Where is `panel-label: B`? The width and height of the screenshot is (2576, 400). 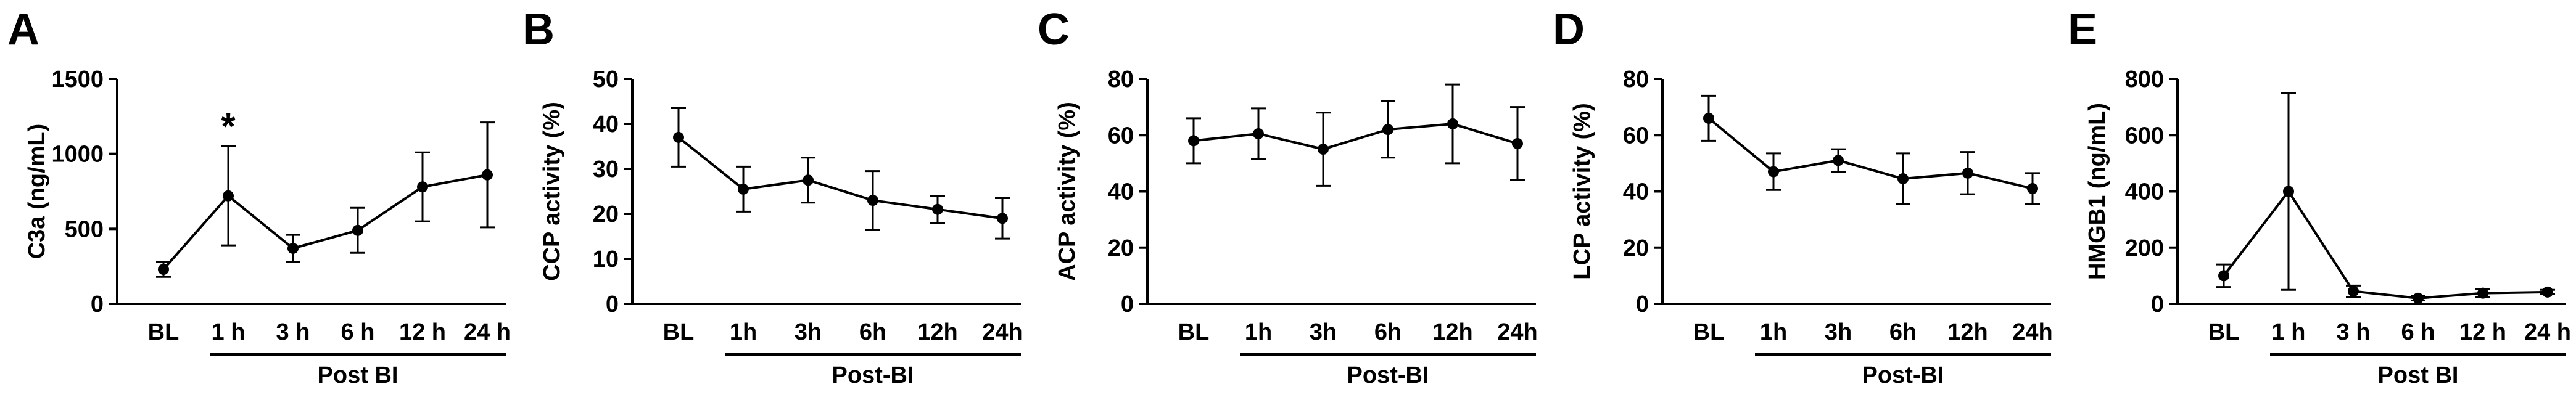 panel-label: B is located at coordinates (538, 29).